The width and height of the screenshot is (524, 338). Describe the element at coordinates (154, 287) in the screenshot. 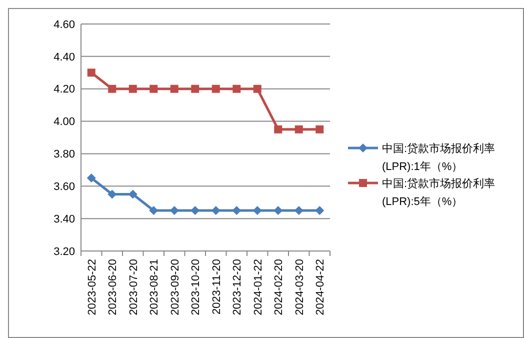

I see `x-tick-label: 2023-08-21` at that location.